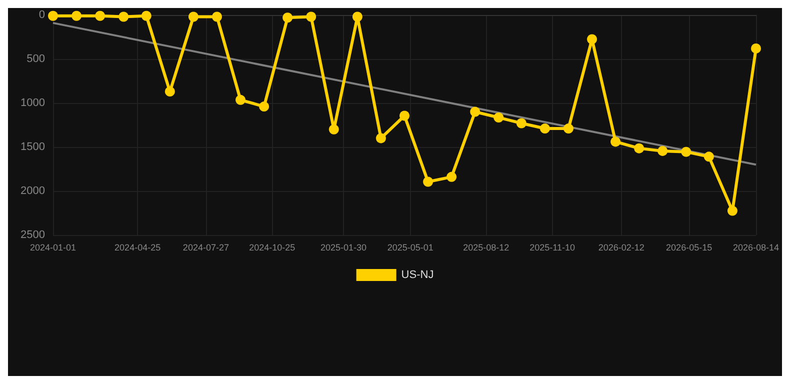  Describe the element at coordinates (756, 247) in the screenshot. I see `x-tick-label: 2026-08-14` at that location.